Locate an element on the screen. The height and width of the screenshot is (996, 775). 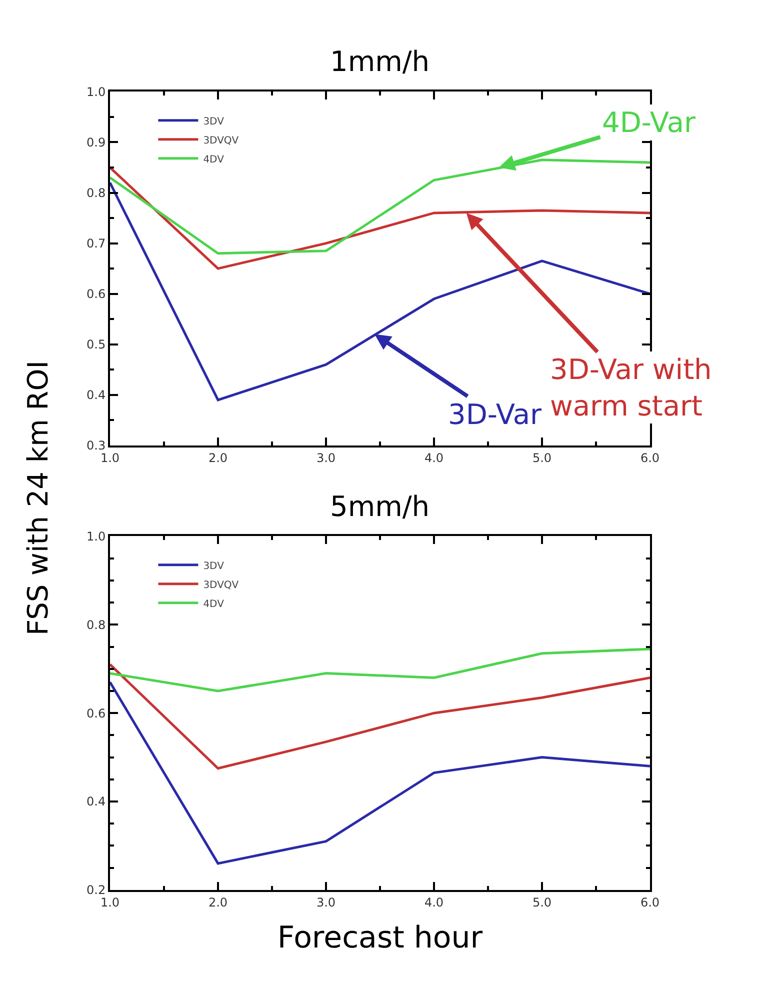
y-axis-title: FSS with 24 km ROI is located at coordinates (38, 498).